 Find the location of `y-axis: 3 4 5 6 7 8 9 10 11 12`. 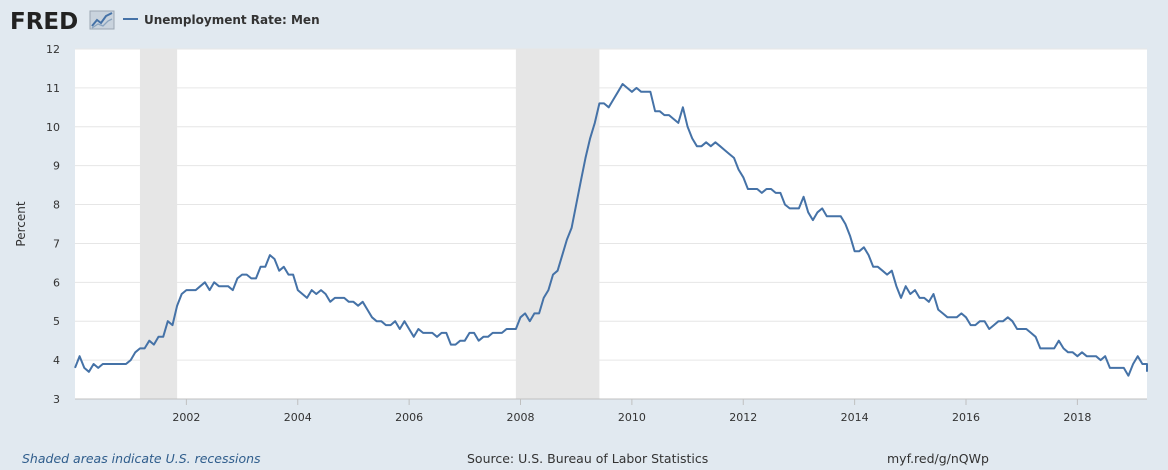

y-axis: 3 4 5 6 7 8 9 10 11 12 is located at coordinates (53, 224).